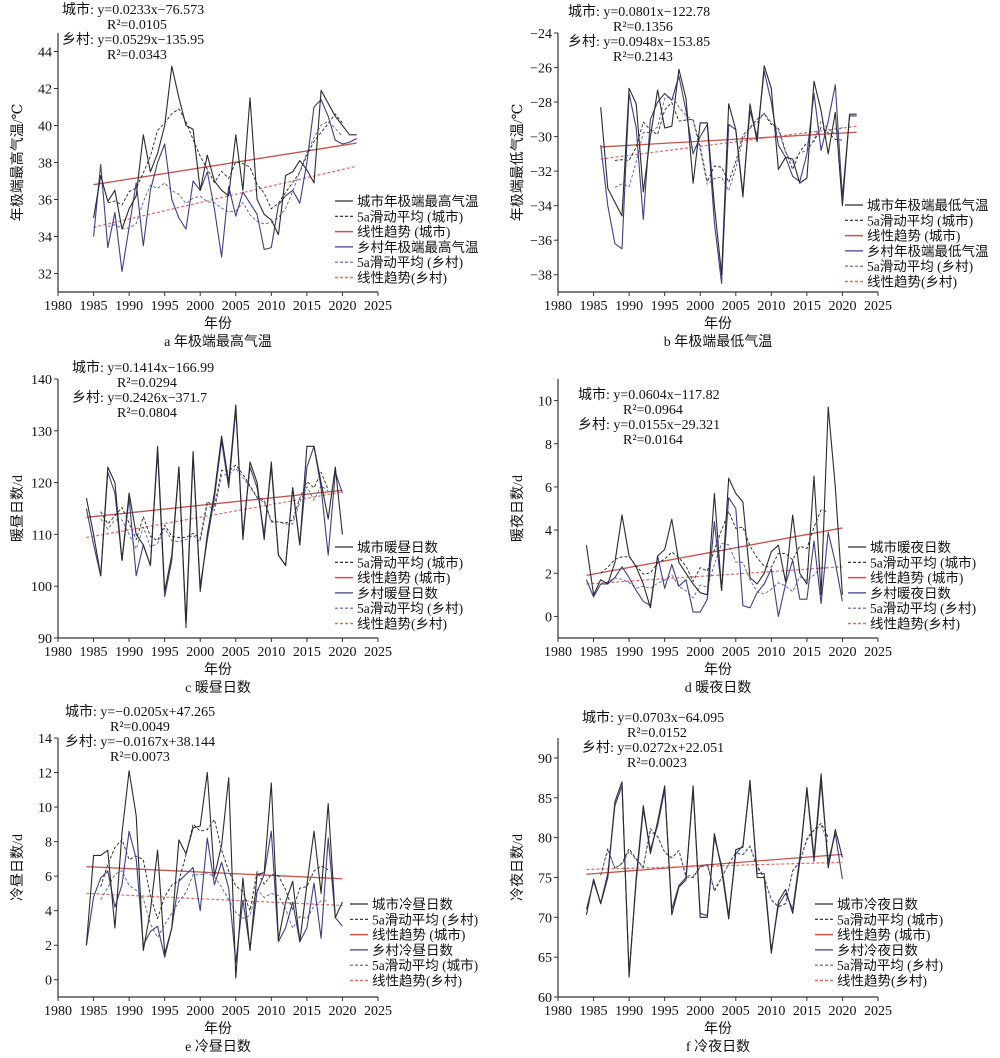 Image resolution: width=1000 pixels, height=1058 pixels. What do you see at coordinates (45, 53) in the screenshot?
I see `y-tick-label: 44` at bounding box center [45, 53].